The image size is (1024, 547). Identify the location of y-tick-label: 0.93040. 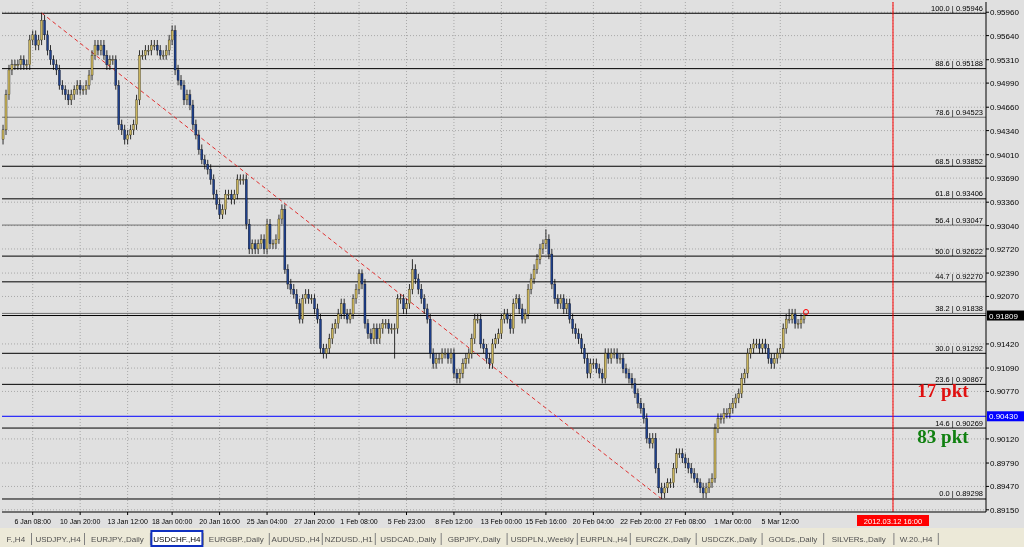
(1005, 226).